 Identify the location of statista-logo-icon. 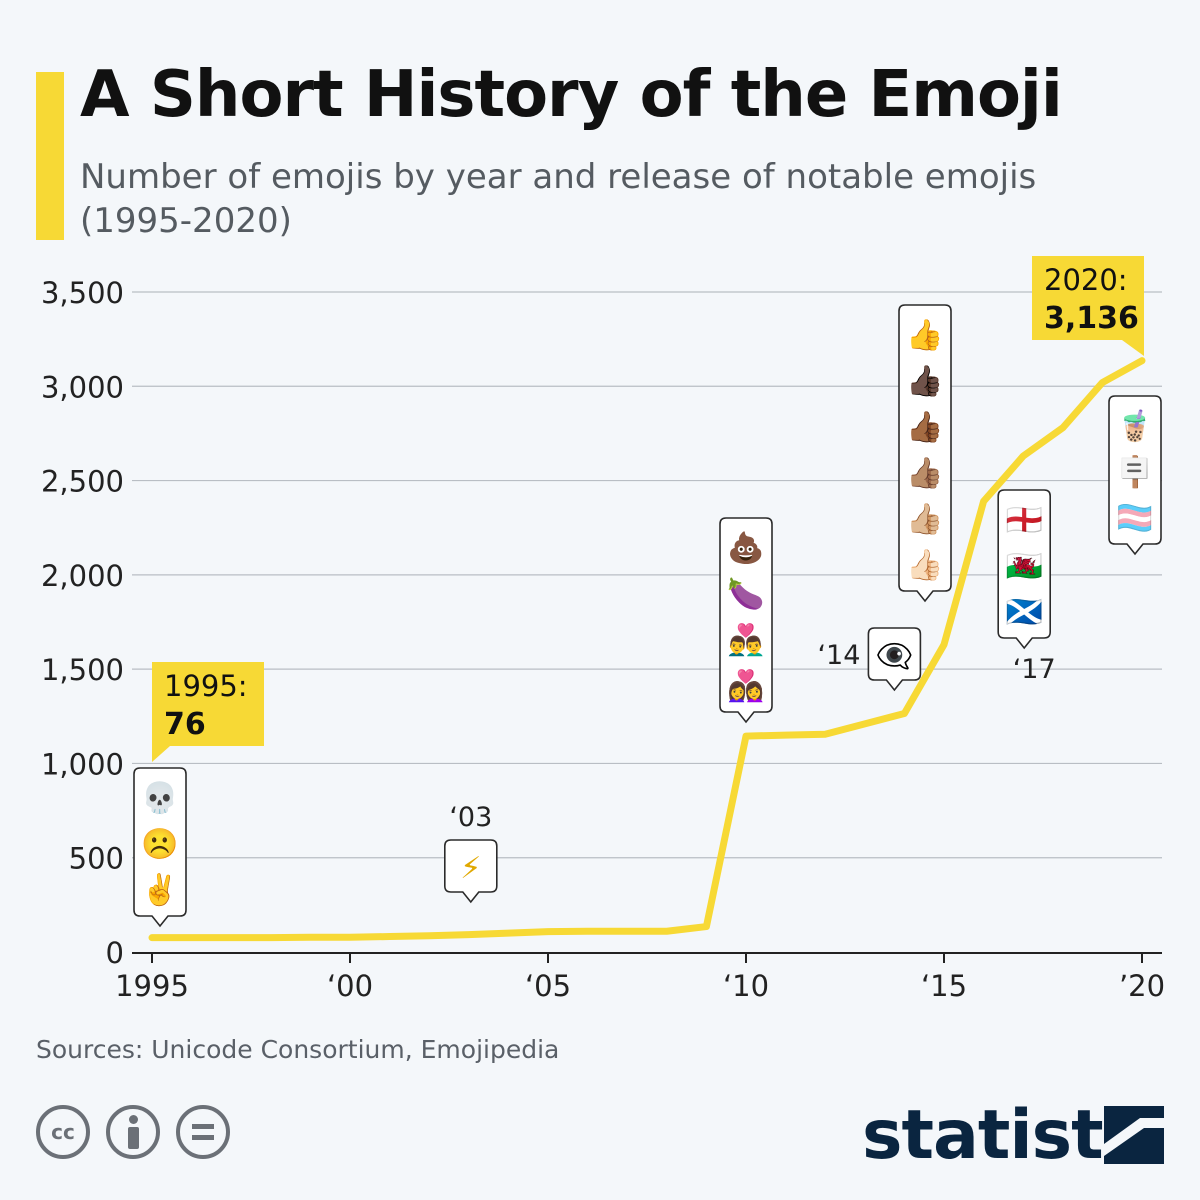
(1134, 1135).